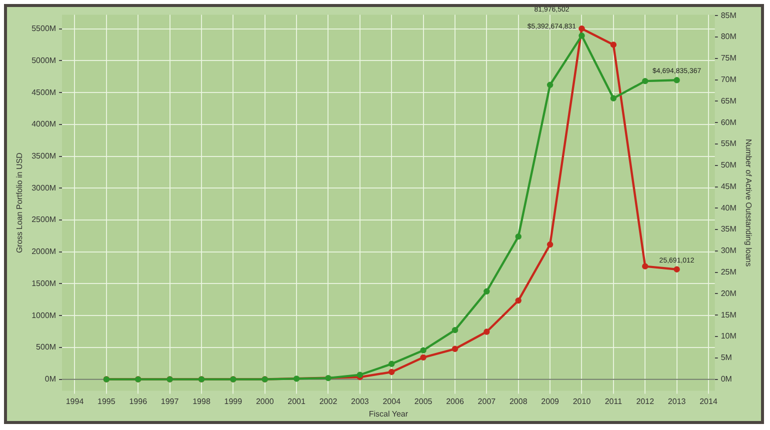  What do you see at coordinates (75, 401) in the screenshot?
I see `x-tick-label: 1994` at bounding box center [75, 401].